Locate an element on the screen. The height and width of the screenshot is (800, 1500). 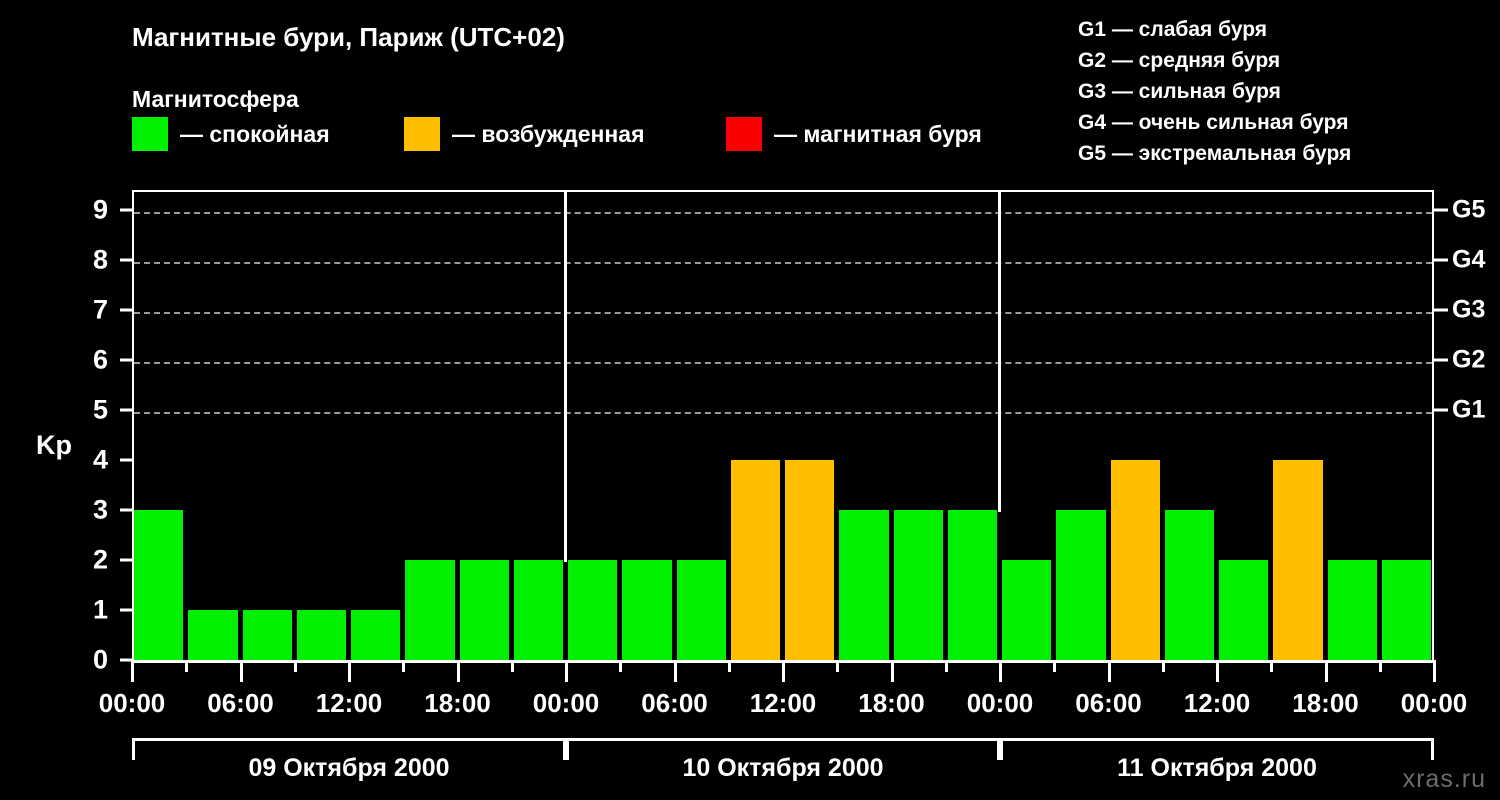
legend-swatch-quiet-icon is located at coordinates (150, 134).